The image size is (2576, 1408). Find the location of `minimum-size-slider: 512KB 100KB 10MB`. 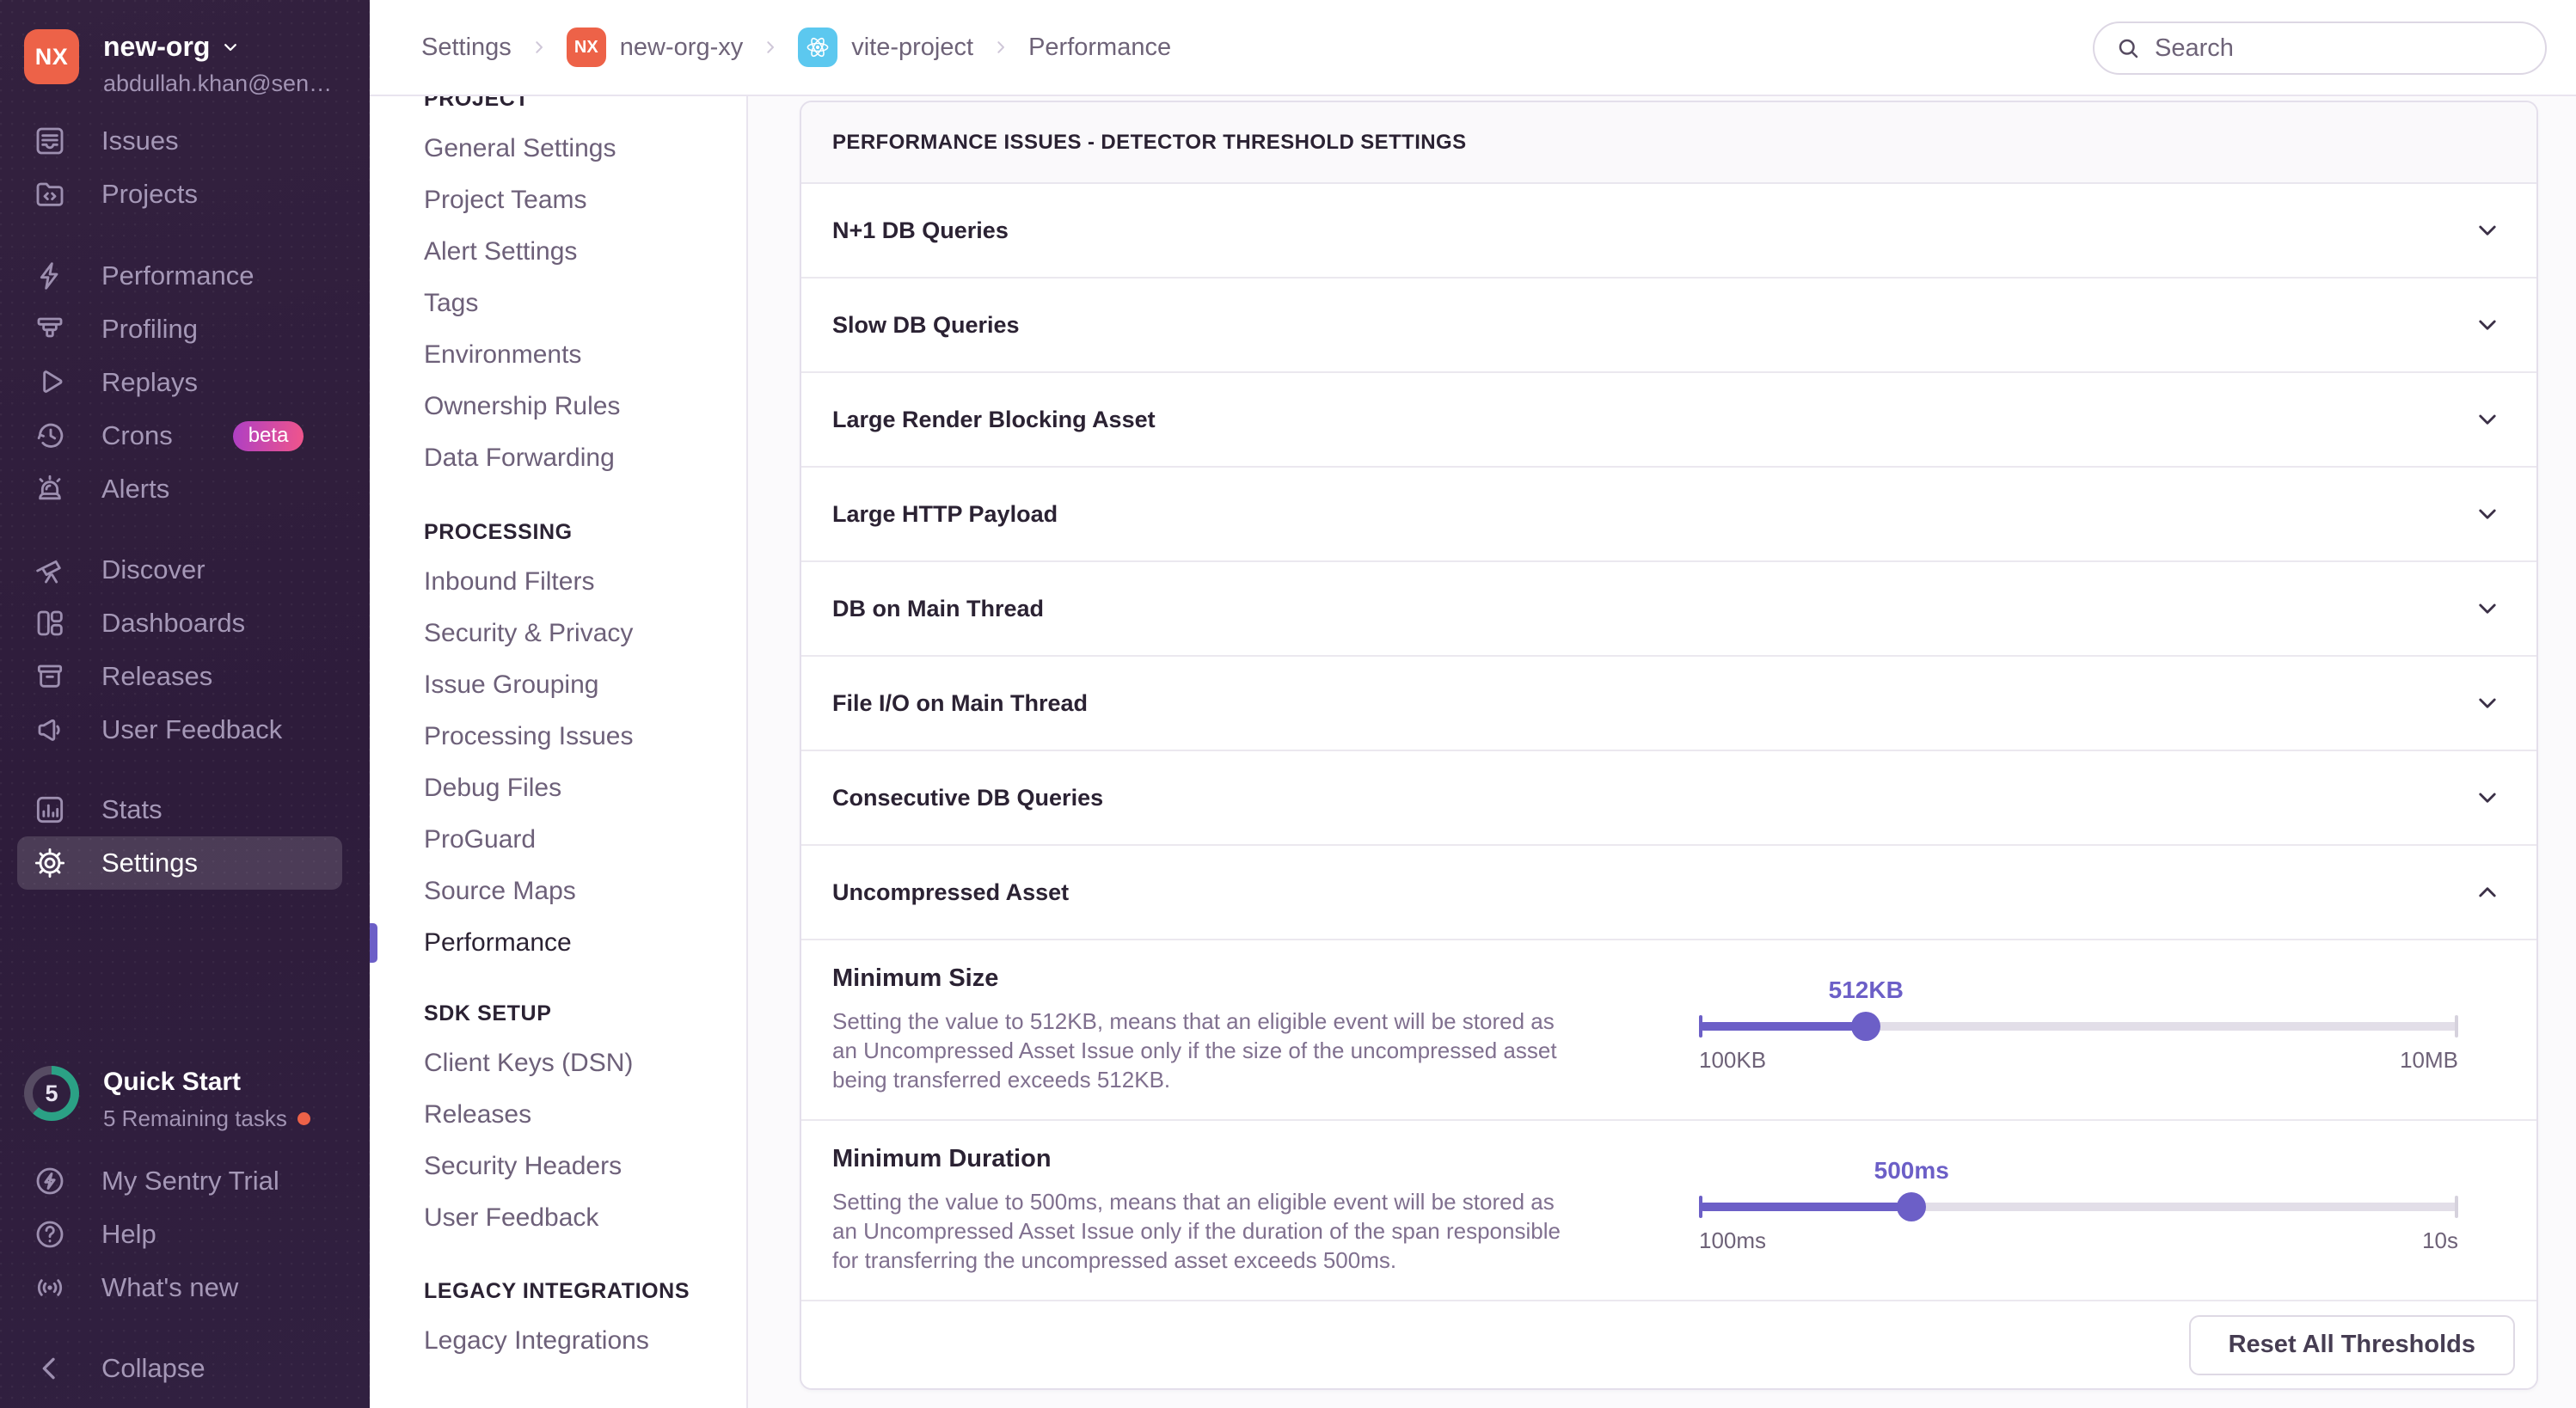

minimum-size-slider: 512KB 100KB 10MB is located at coordinates (2078, 1028).